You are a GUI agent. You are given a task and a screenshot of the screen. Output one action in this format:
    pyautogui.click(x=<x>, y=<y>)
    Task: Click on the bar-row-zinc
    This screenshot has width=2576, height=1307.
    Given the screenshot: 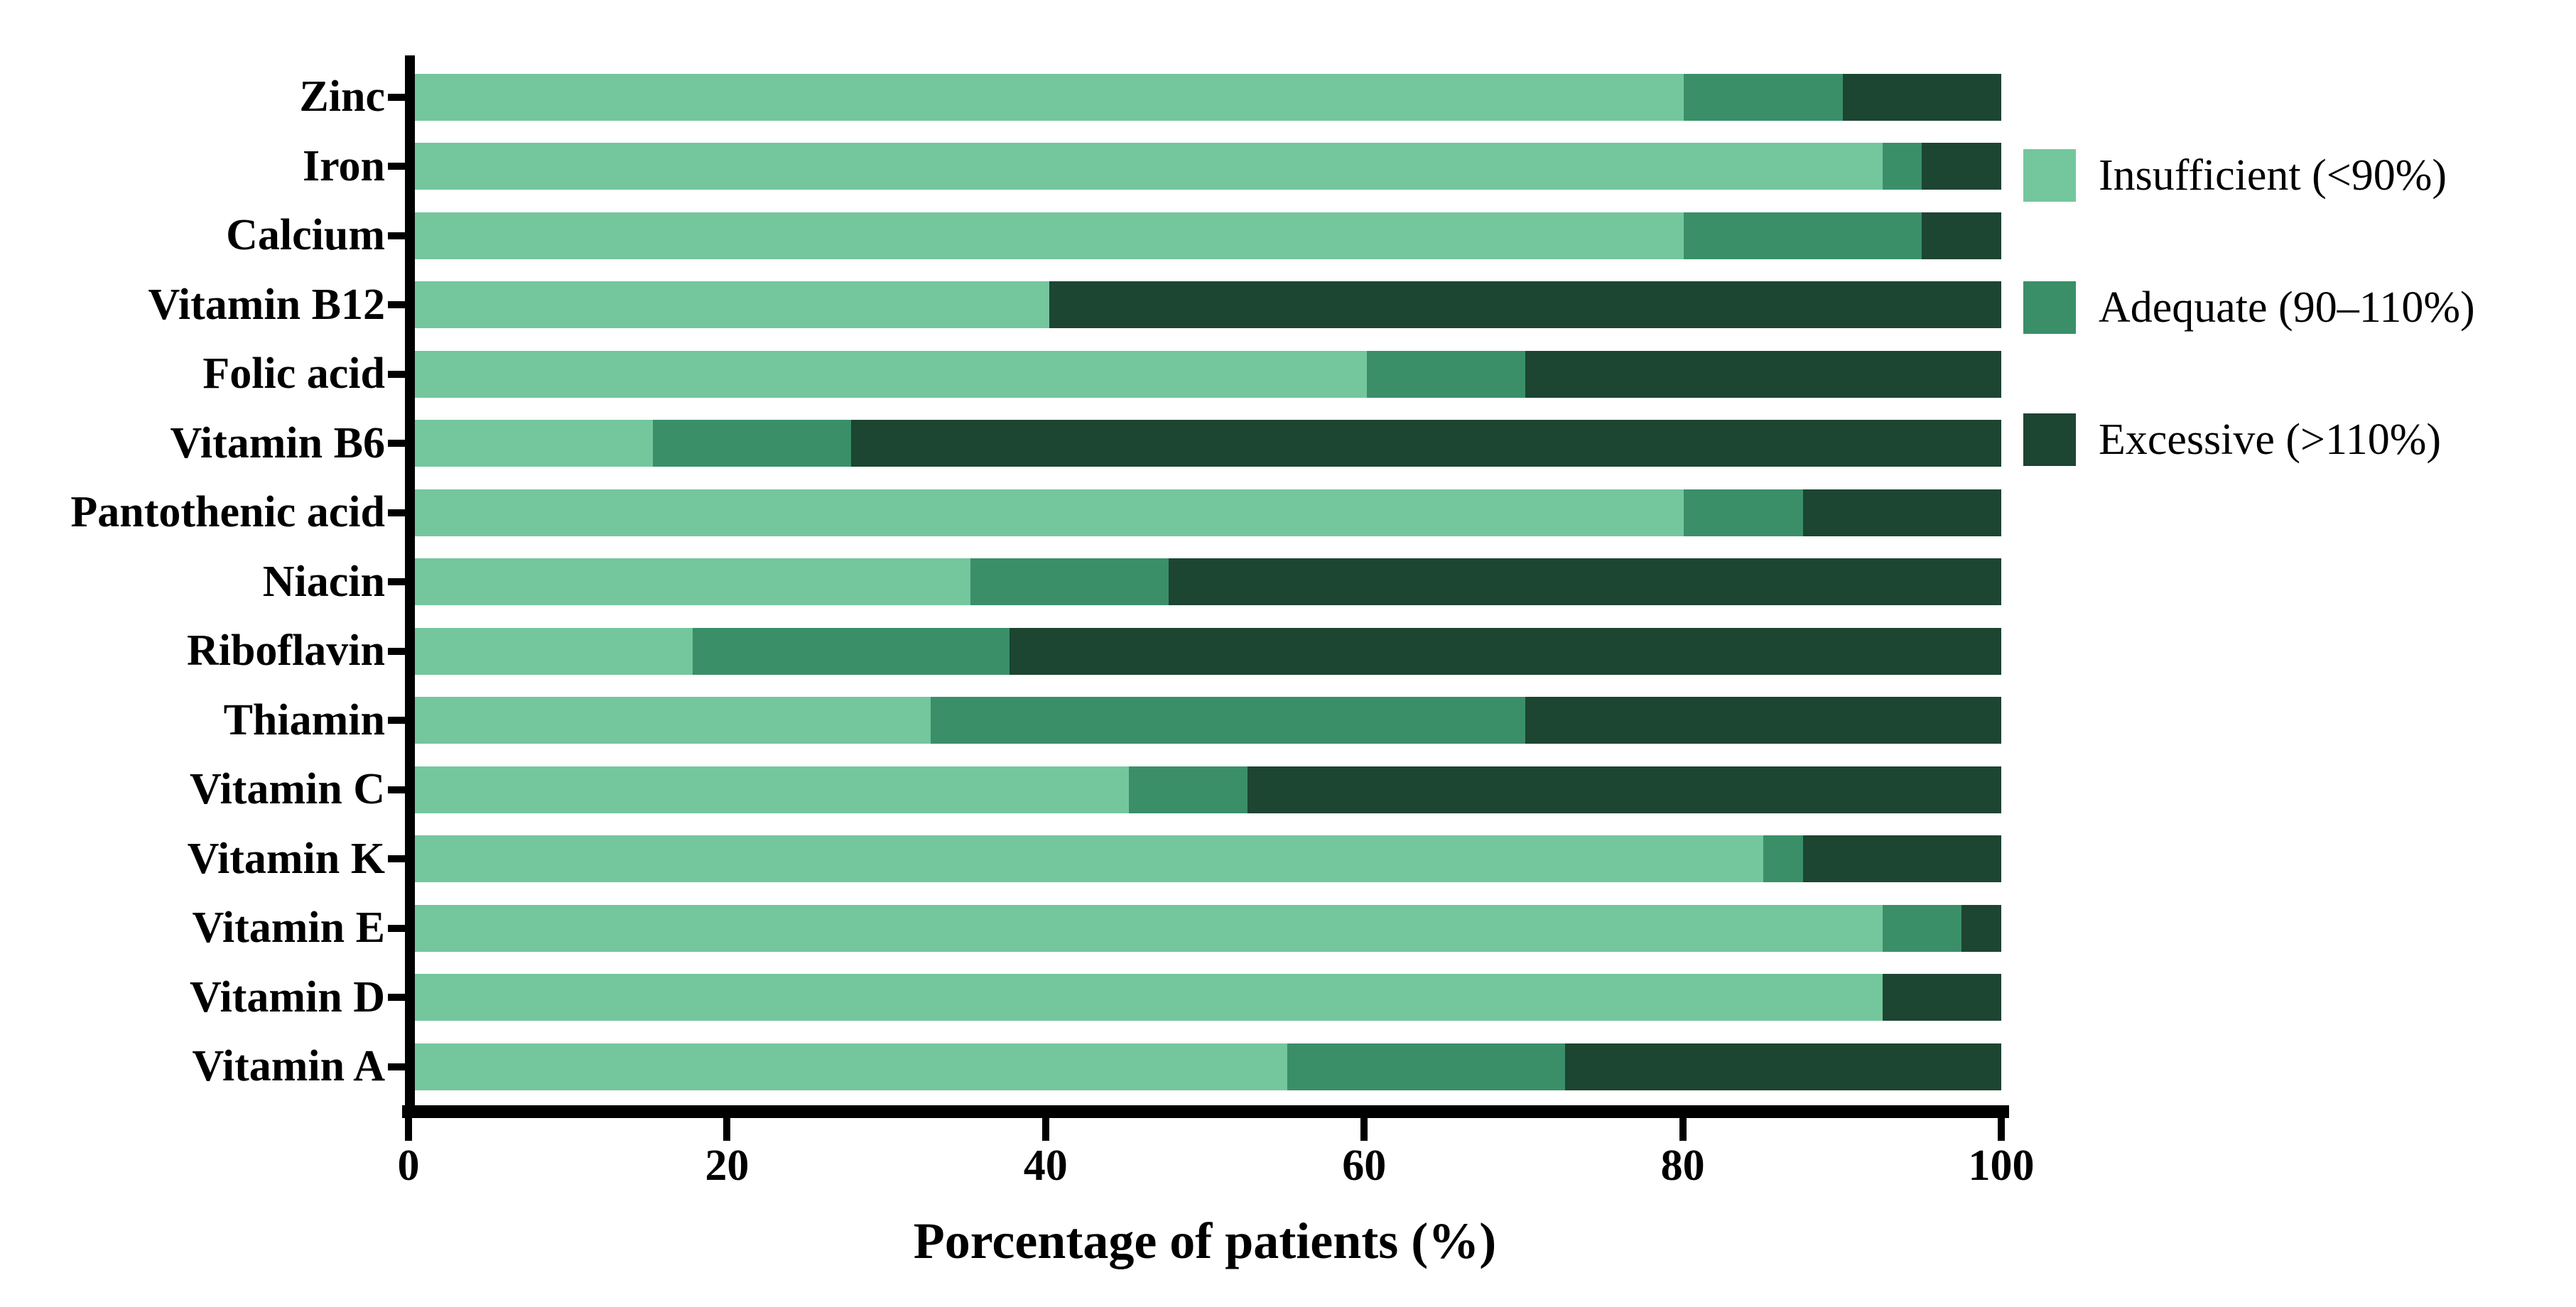 What is the action you would take?
    pyautogui.click(x=1208, y=97)
    